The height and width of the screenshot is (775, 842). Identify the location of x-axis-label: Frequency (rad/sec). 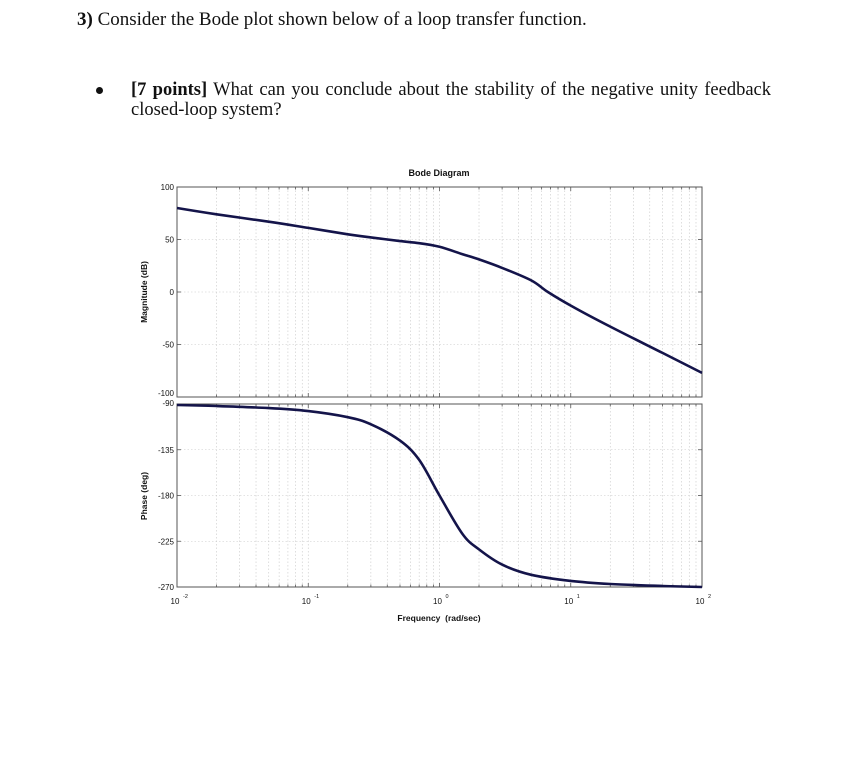
(438, 618).